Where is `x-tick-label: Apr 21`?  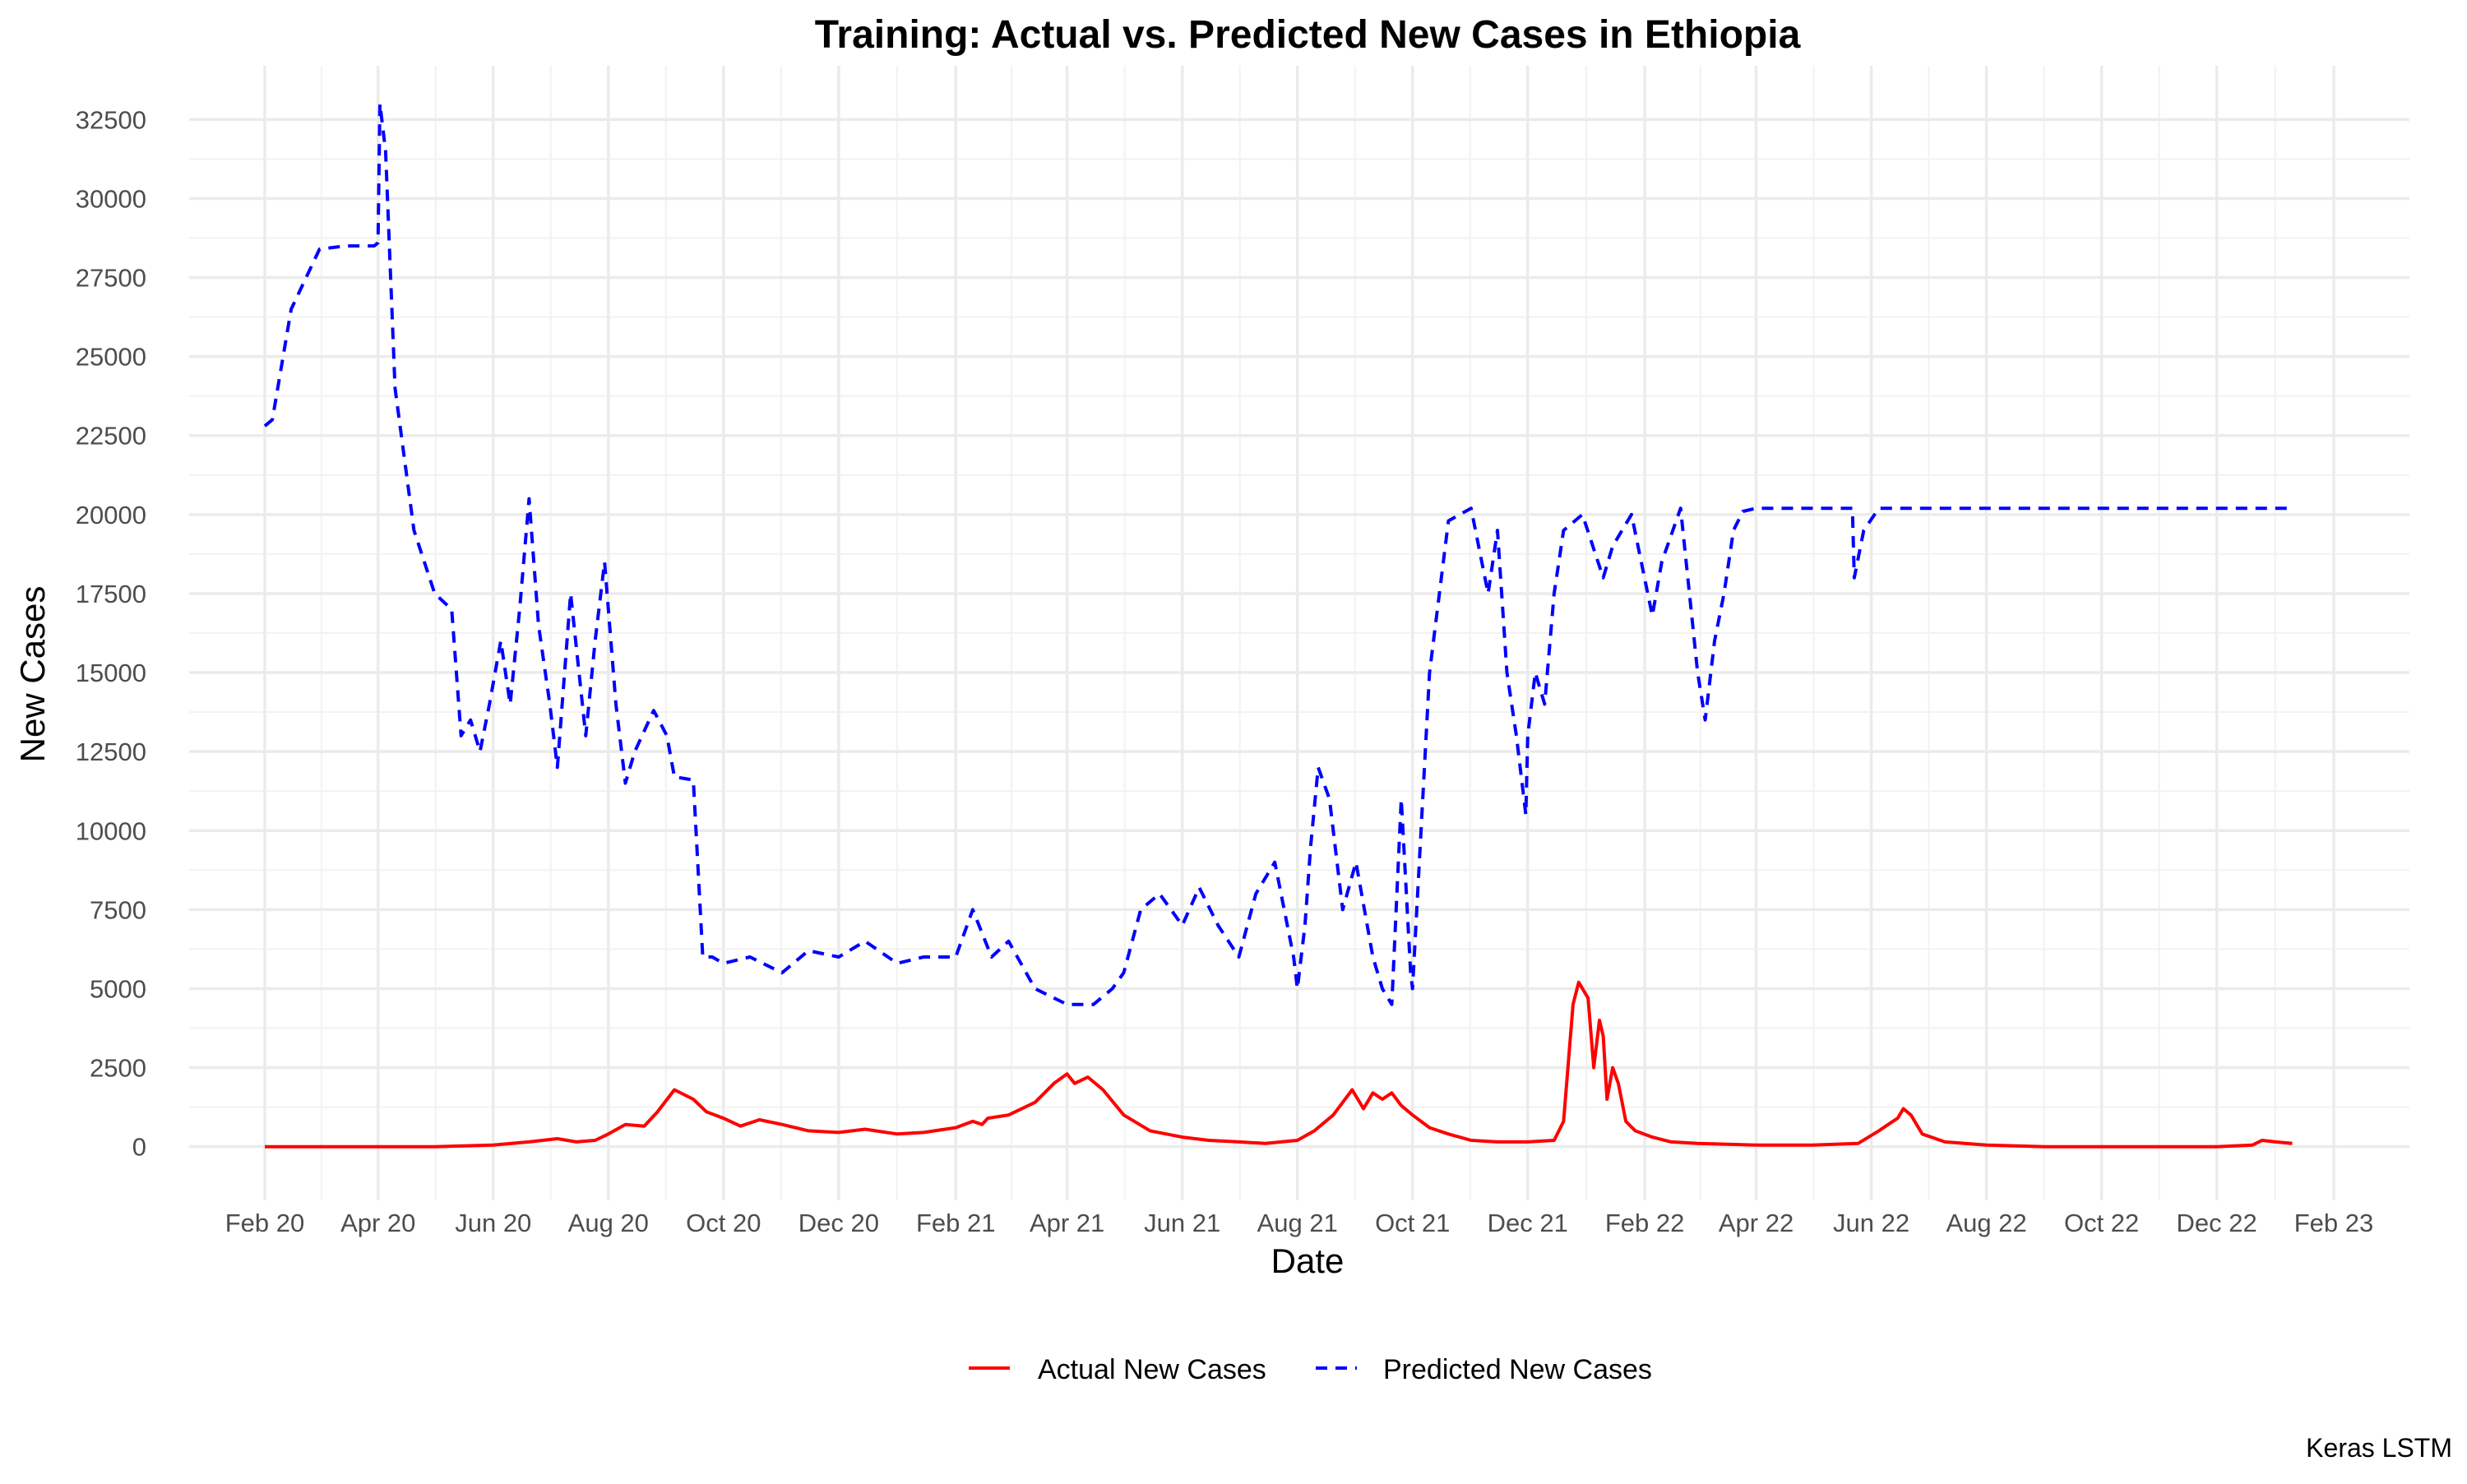 x-tick-label: Apr 21 is located at coordinates (1067, 1223).